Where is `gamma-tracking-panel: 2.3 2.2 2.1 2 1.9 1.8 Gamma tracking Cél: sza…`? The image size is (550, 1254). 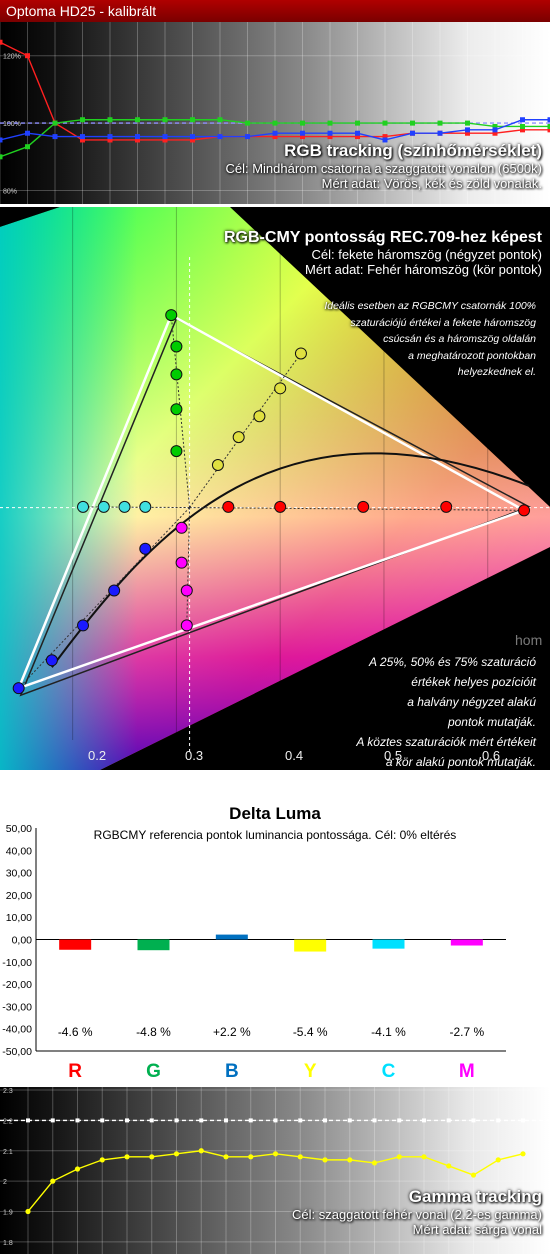 gamma-tracking-panel: 2.3 2.2 2.1 2 1.9 1.8 Gamma tracking Cél: sza… is located at coordinates (275, 1170).